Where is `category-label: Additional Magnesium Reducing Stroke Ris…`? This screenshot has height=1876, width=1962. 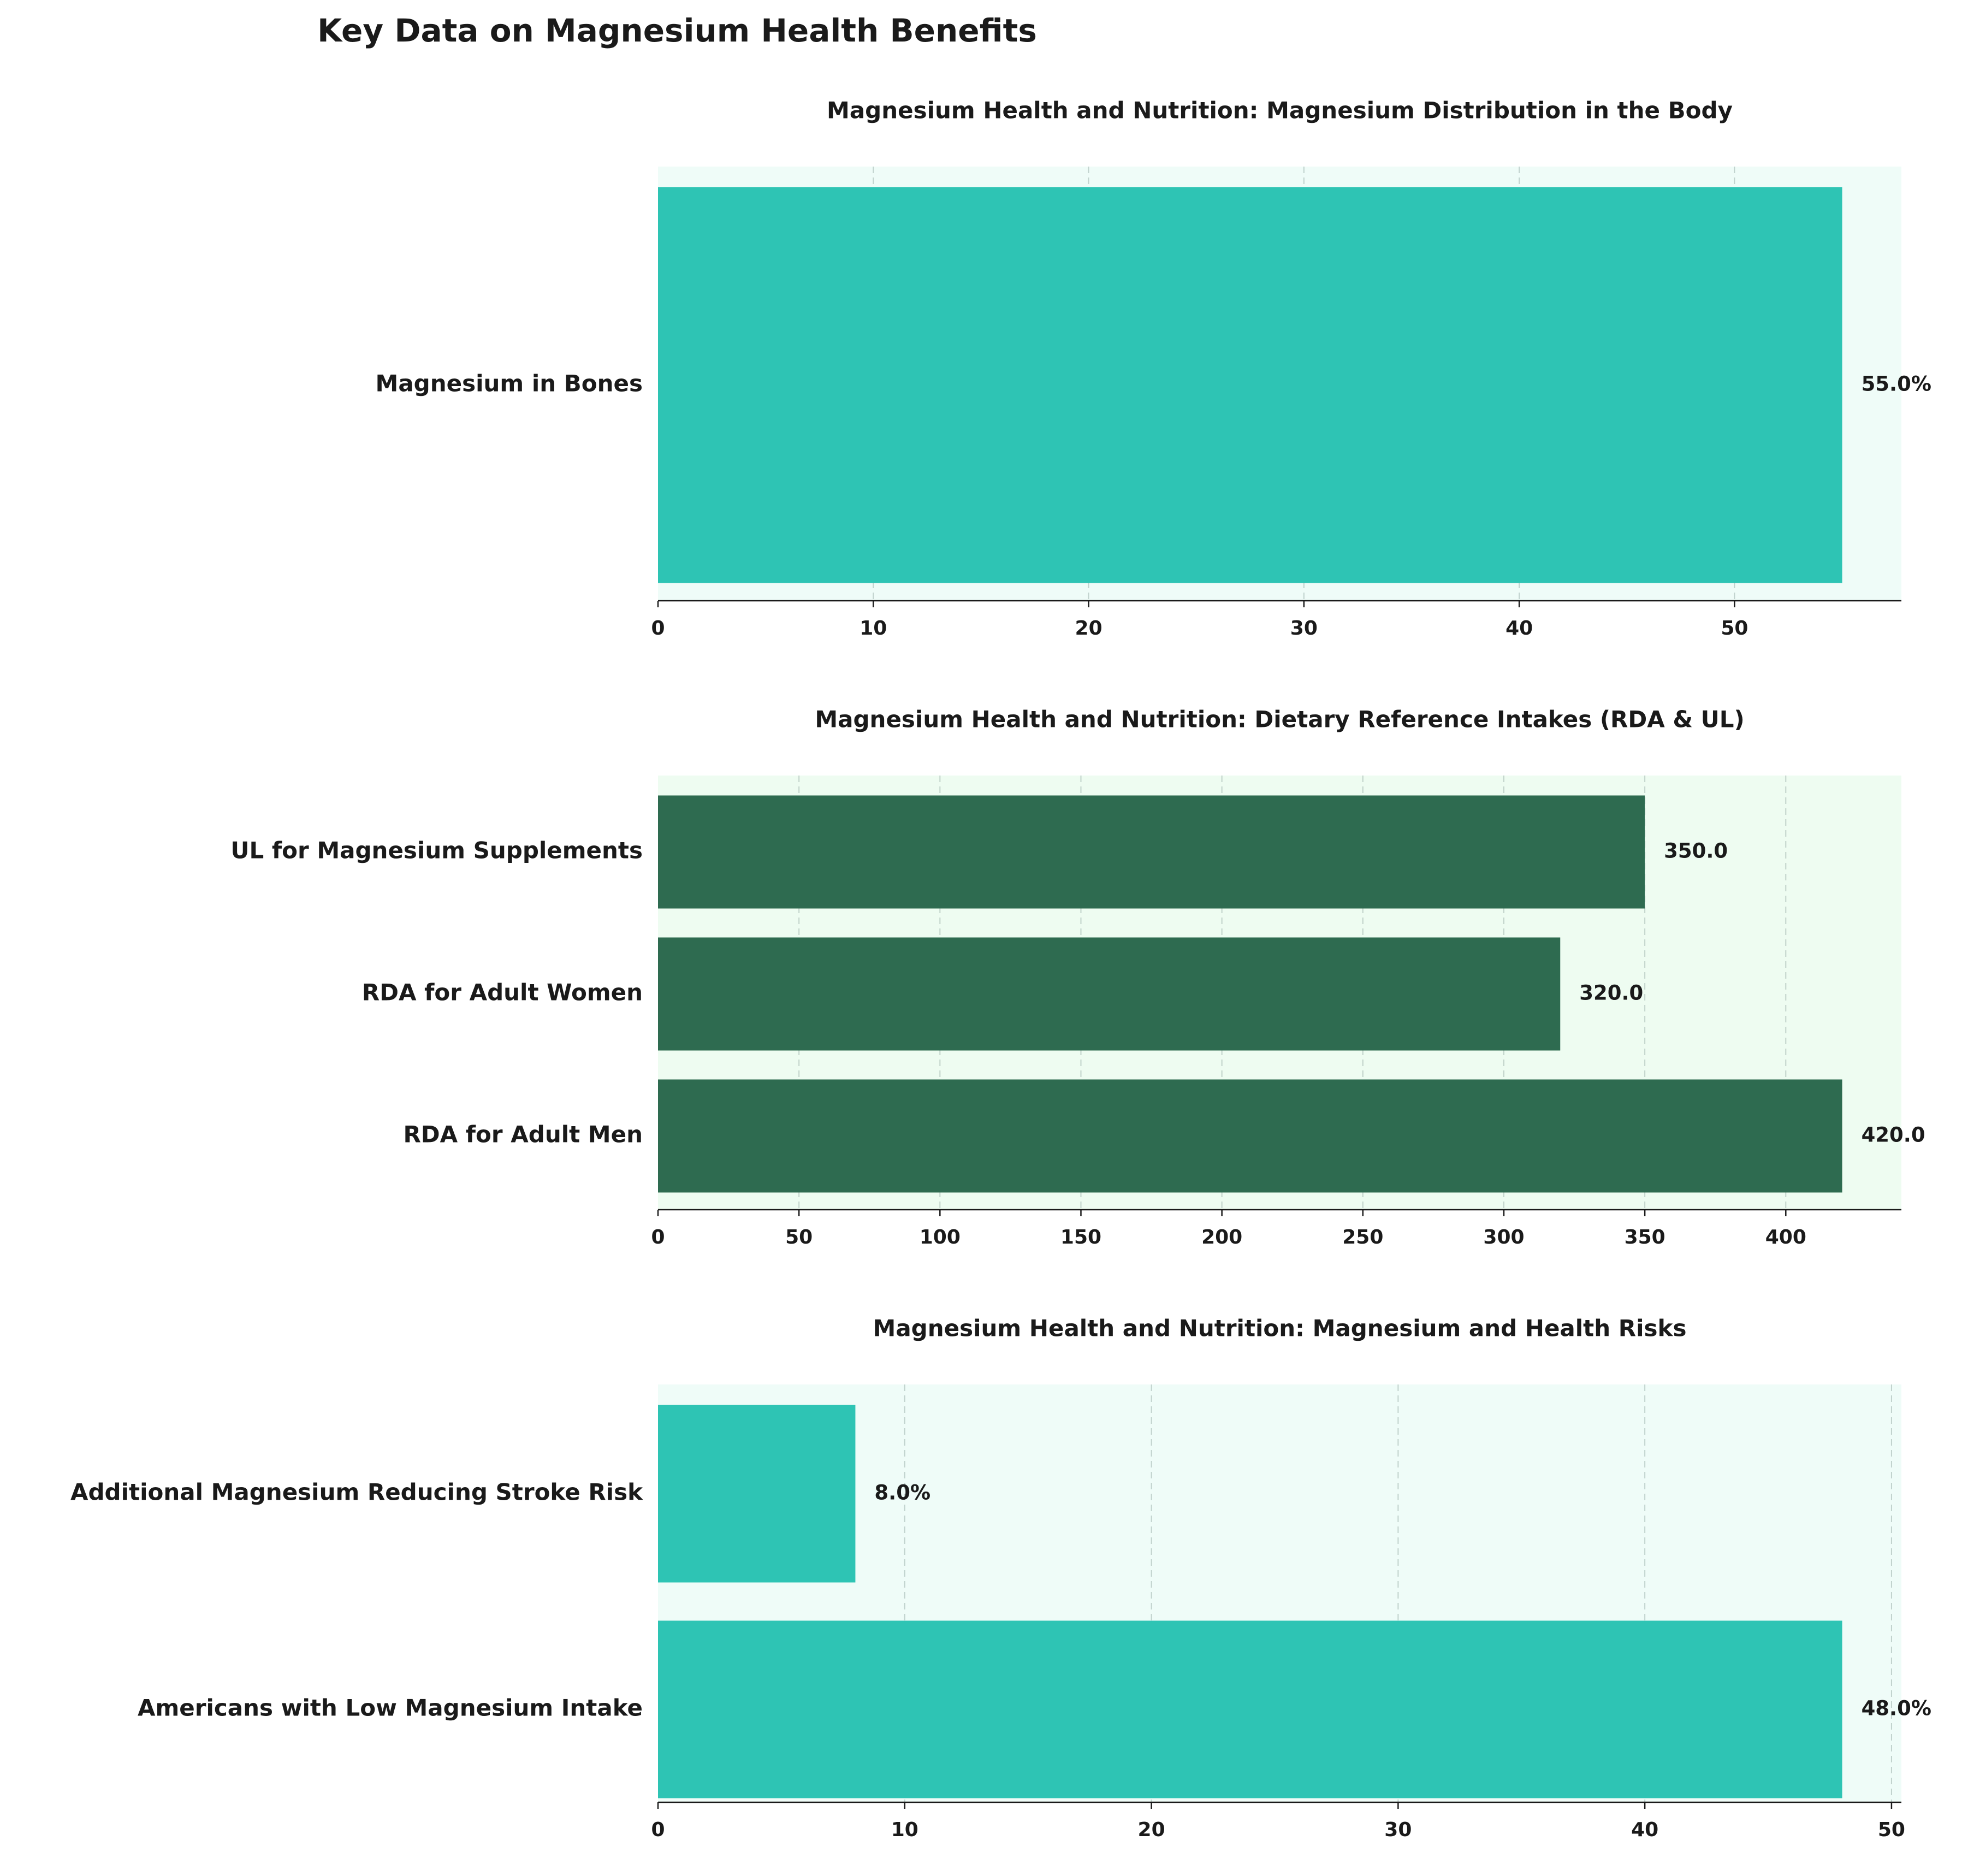 category-label: Additional Magnesium Reducing Stroke Ris… is located at coordinates (356, 1493).